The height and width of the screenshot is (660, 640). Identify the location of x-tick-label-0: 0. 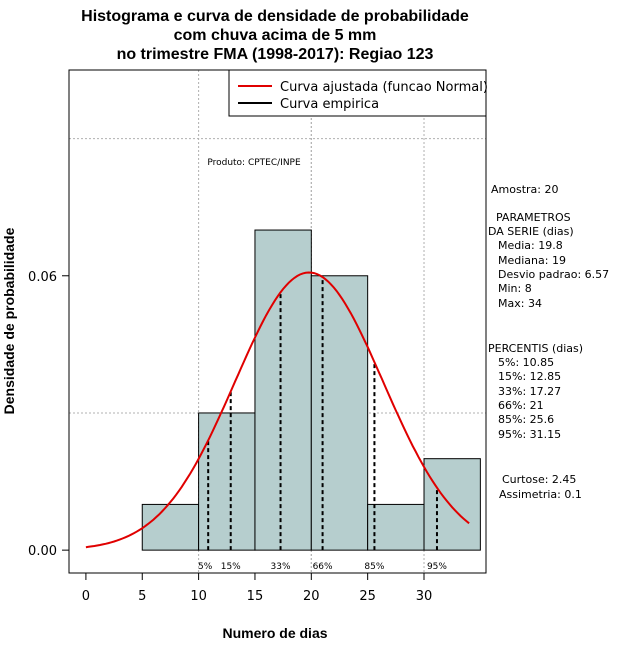
(86, 596).